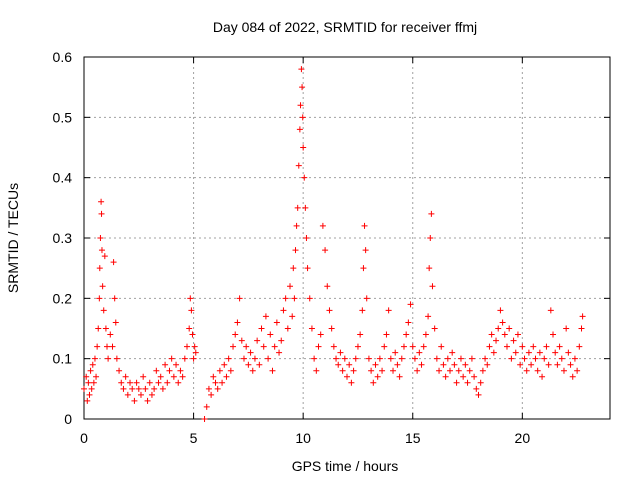 The width and height of the screenshot is (640, 480). Describe the element at coordinates (13, 238) in the screenshot. I see `y-axis-label: SRMTID / TECUs` at that location.